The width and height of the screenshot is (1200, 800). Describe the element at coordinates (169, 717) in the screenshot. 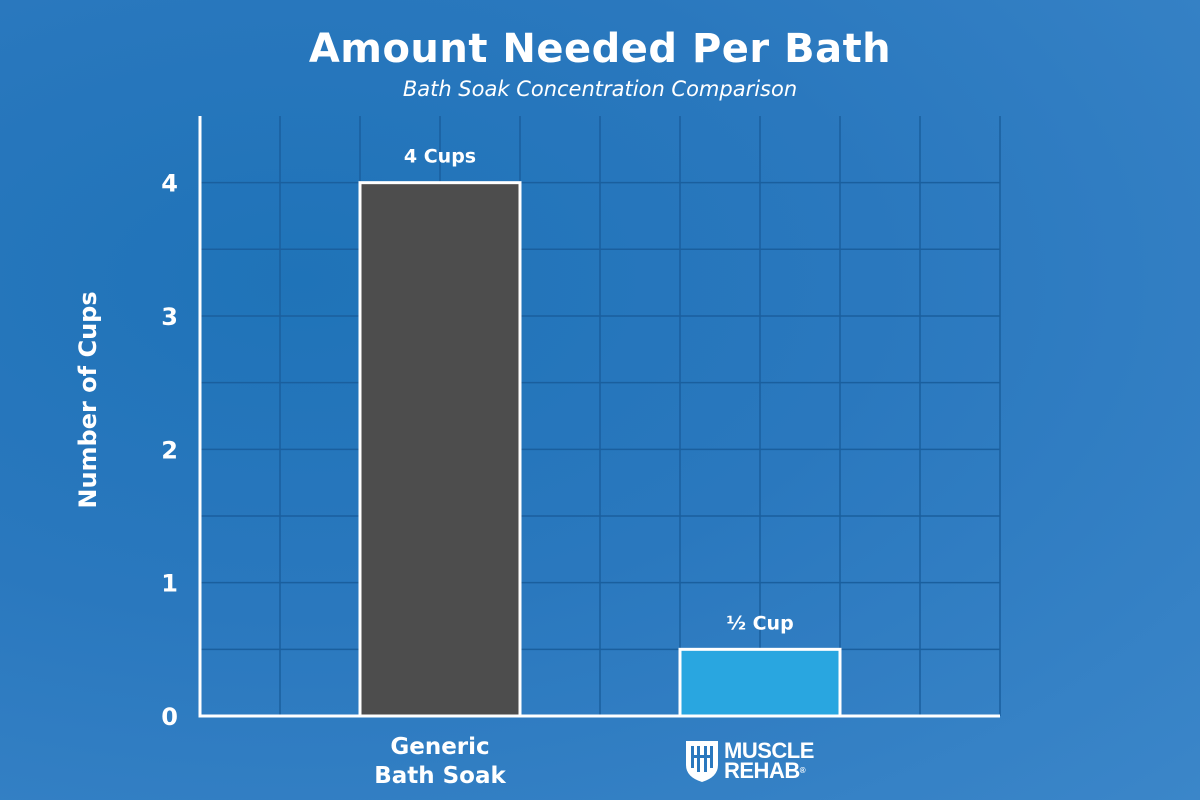

I see `y-tick-label: 0` at that location.